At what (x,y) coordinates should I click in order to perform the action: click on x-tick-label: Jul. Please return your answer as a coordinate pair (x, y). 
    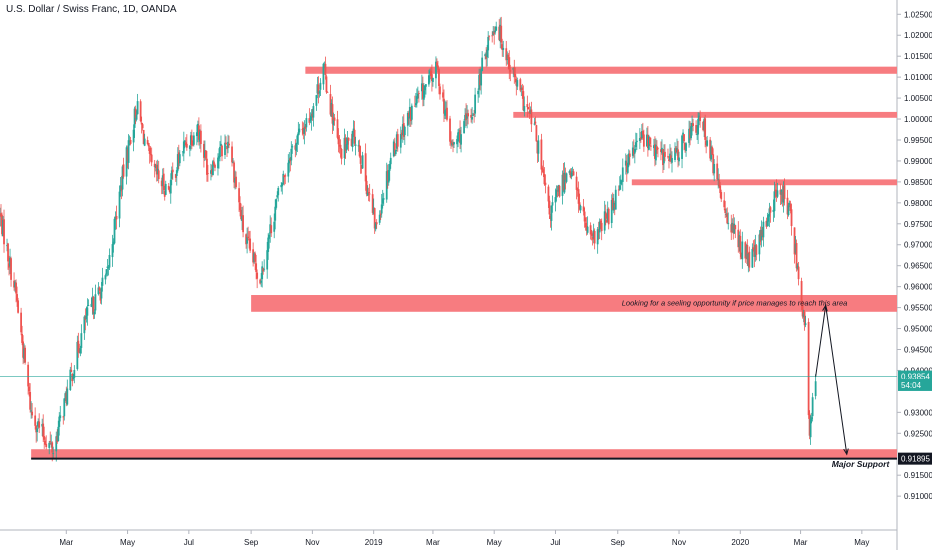
    Looking at the image, I should click on (189, 542).